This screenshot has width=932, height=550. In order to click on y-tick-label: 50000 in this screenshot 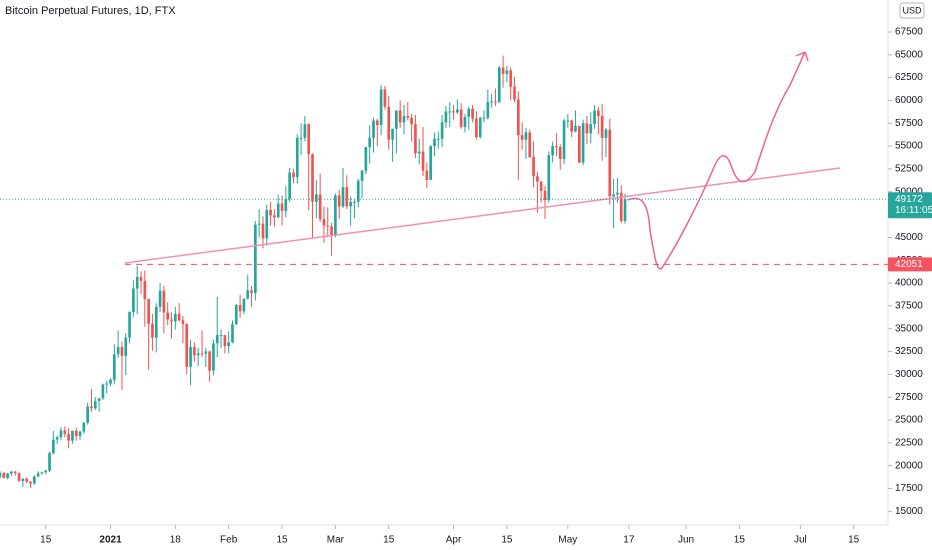, I will do `click(909, 191)`.